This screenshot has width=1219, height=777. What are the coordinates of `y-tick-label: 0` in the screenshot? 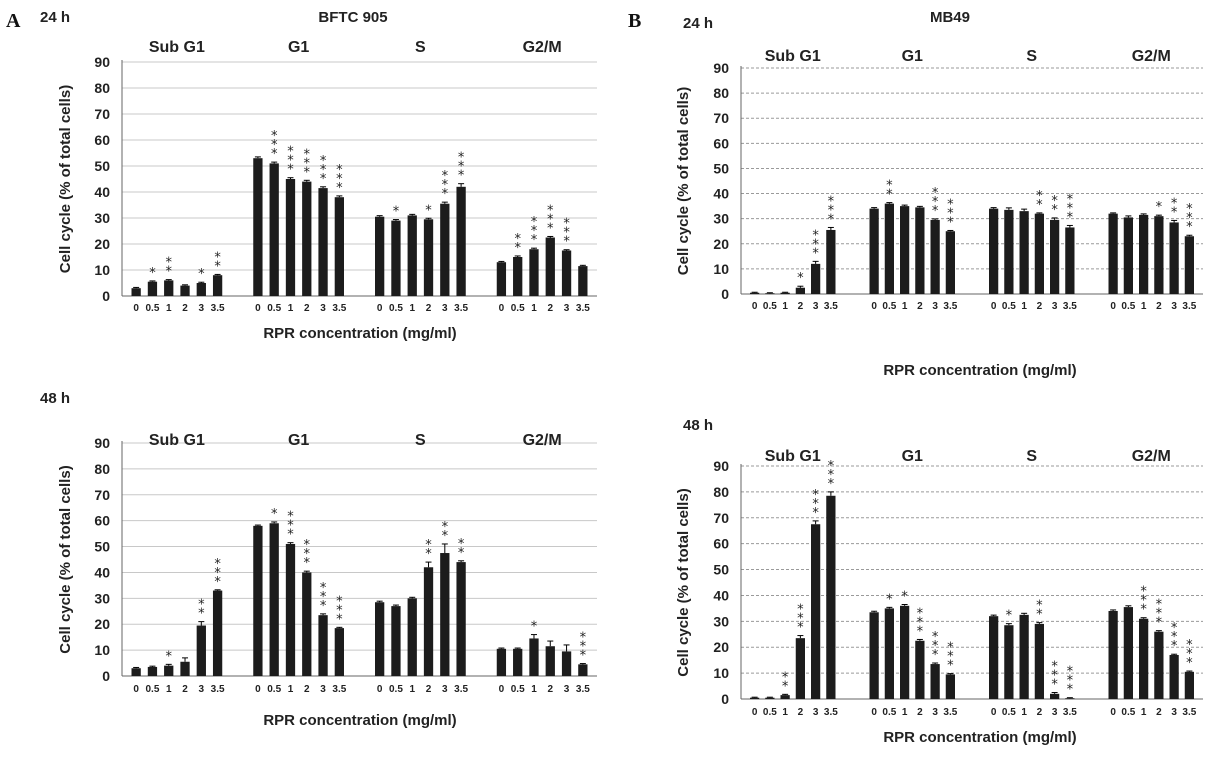 It's located at (725, 294).